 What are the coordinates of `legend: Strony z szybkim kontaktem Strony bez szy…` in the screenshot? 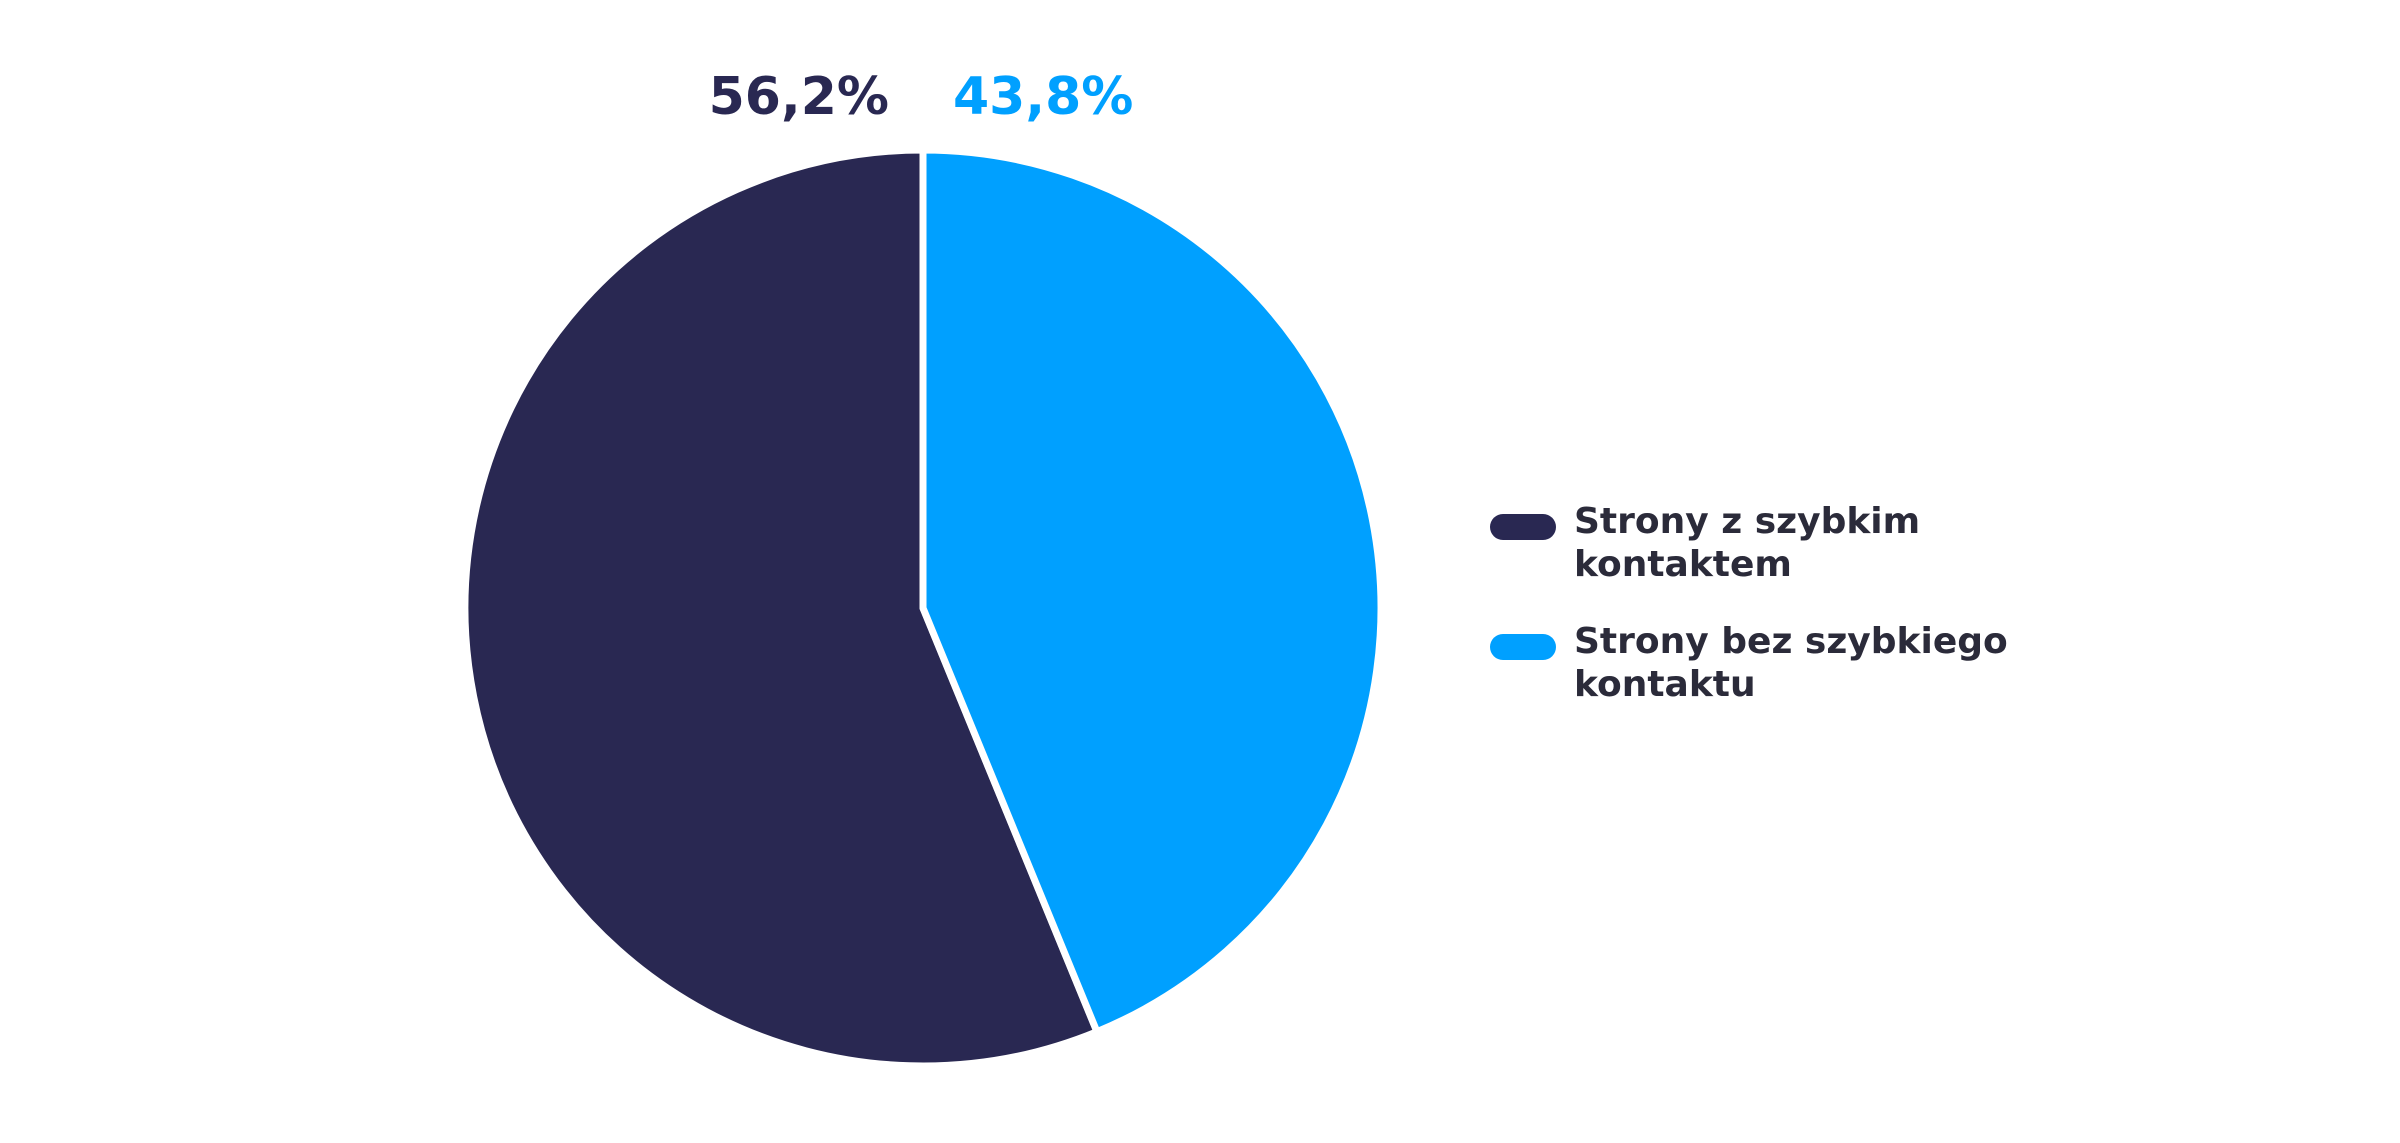 It's located at (1770, 620).